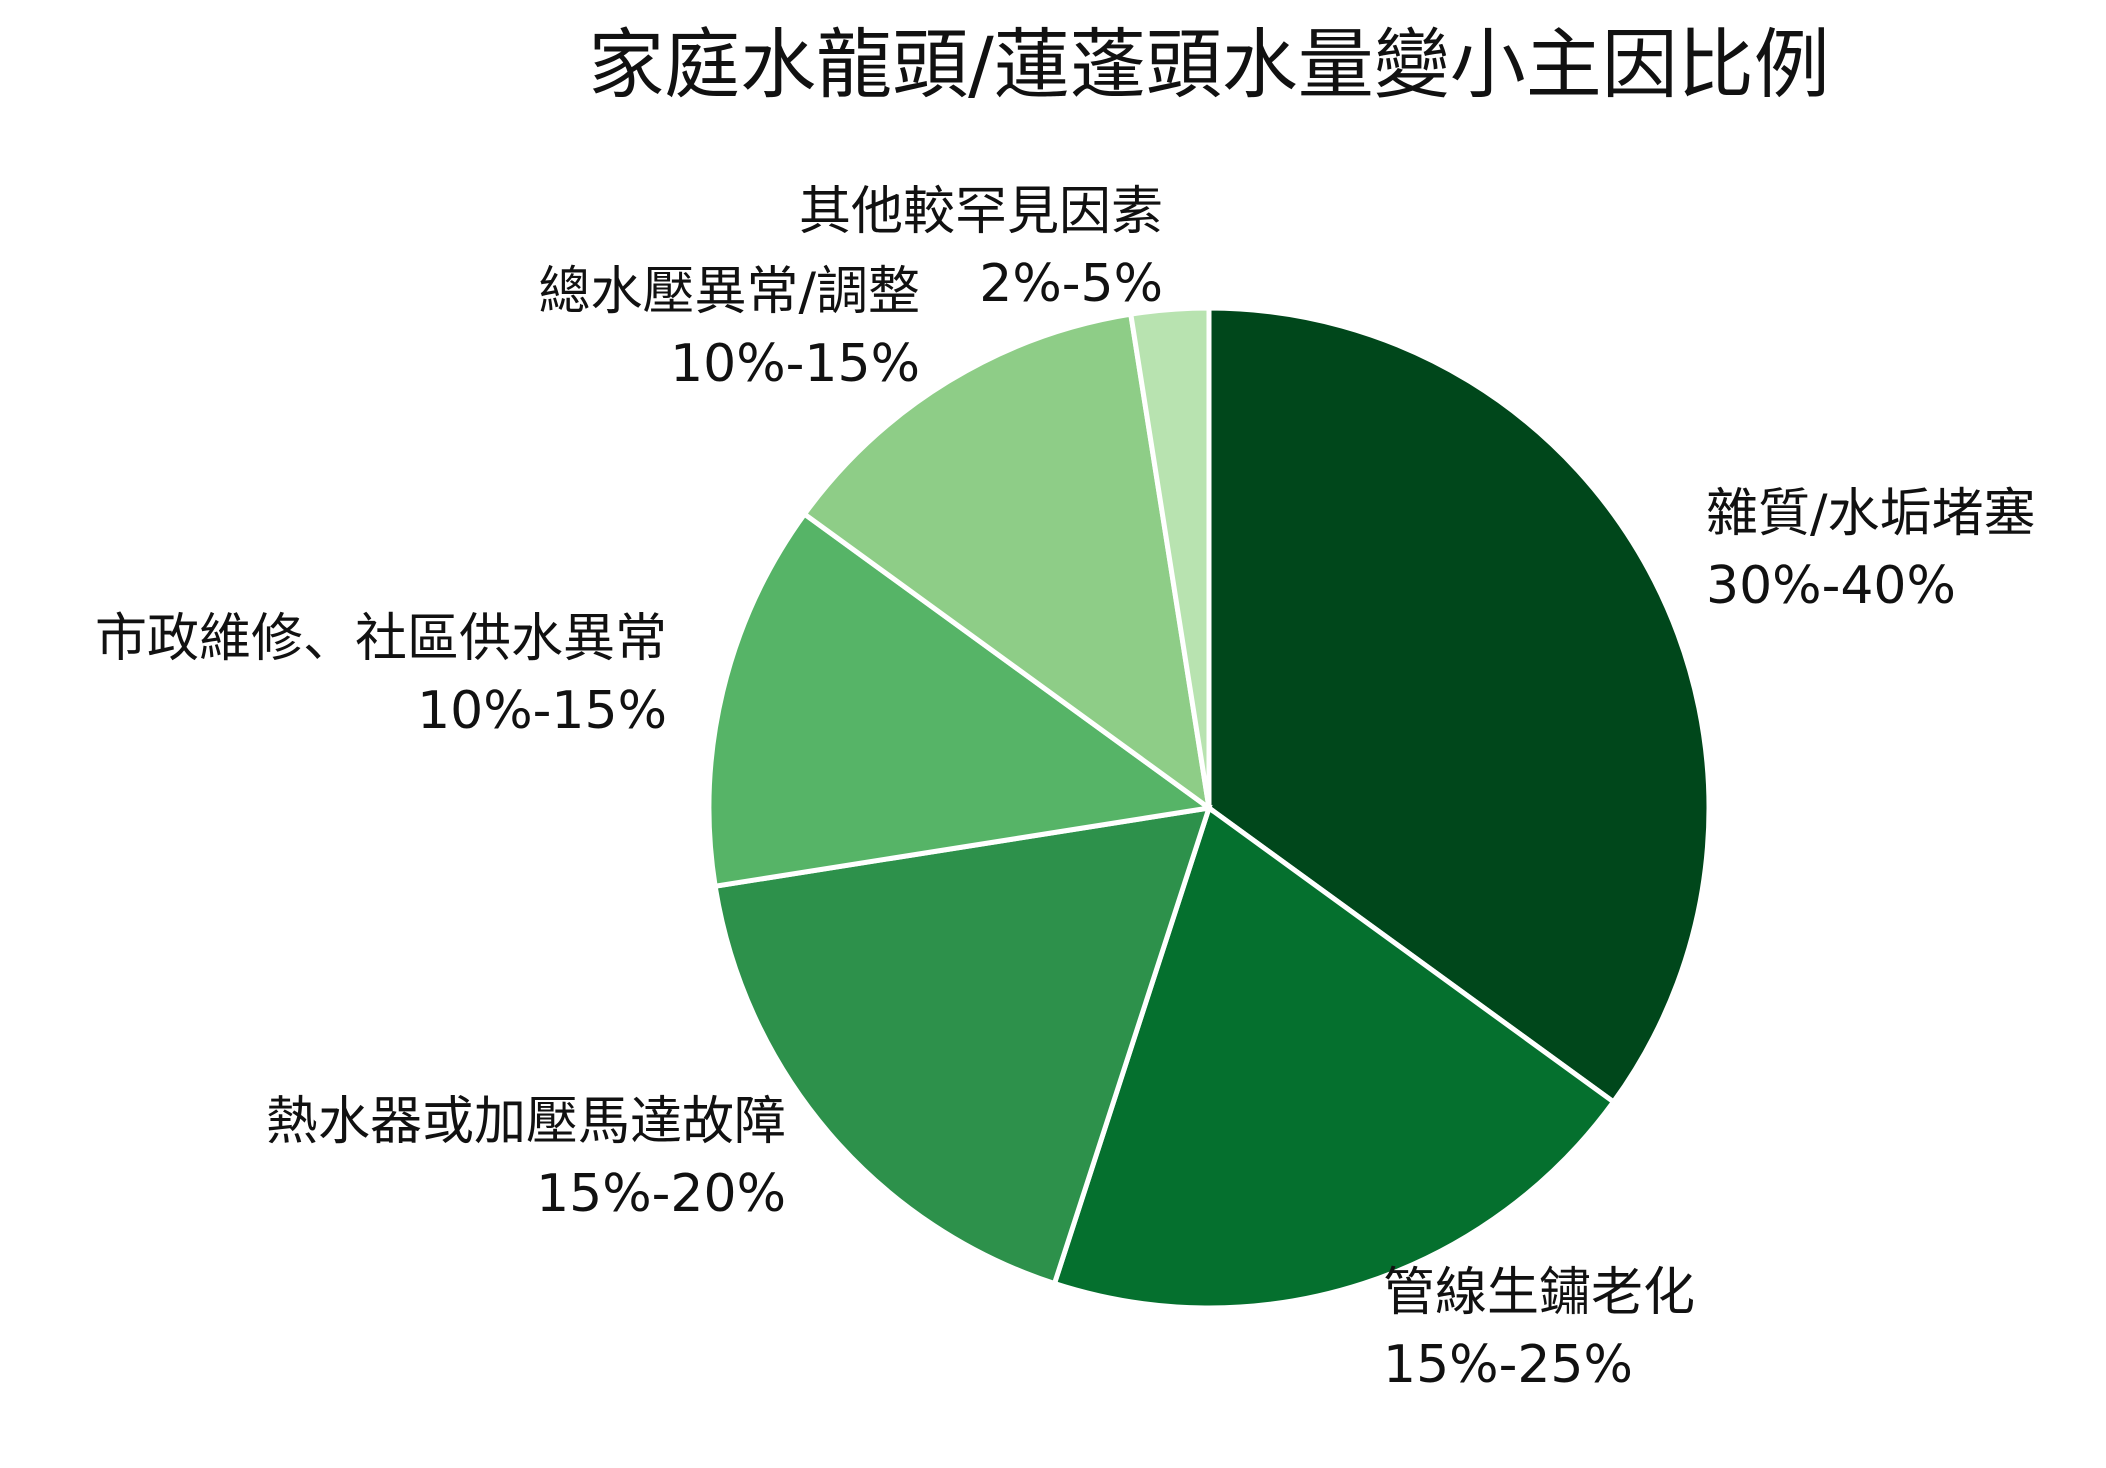  Describe the element at coordinates (381, 639) in the screenshot. I see `slice-label: 市政維修、社區供水異常` at that location.